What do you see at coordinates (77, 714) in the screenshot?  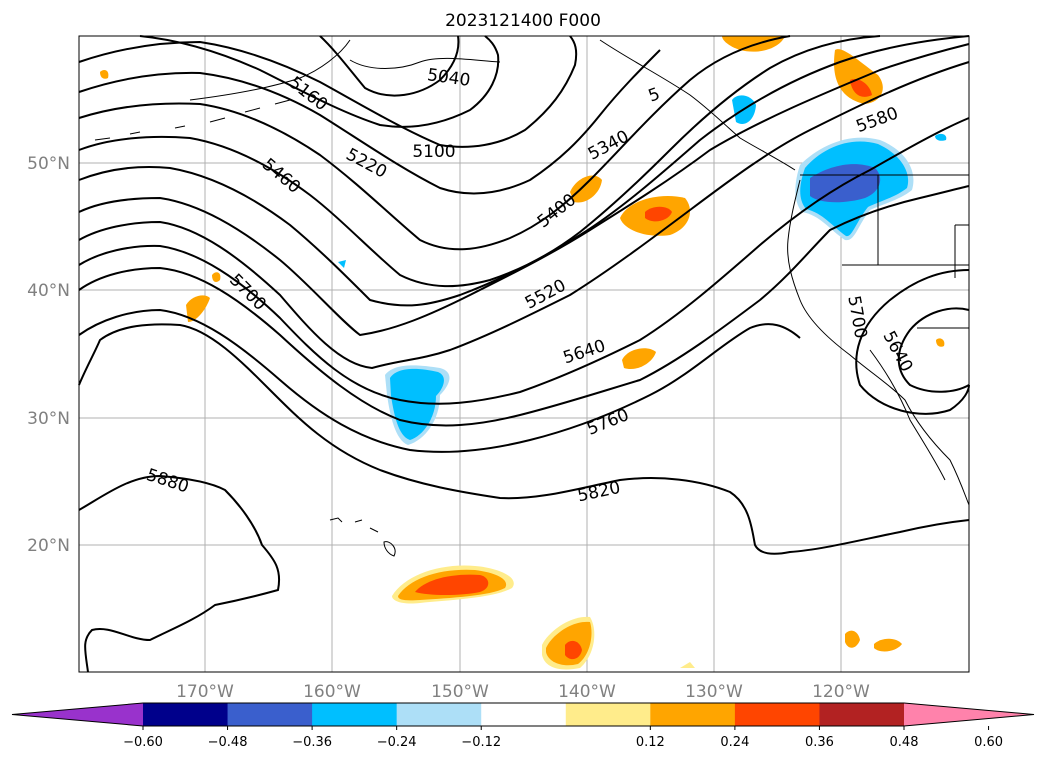 I see `colorbar-extend-low` at bounding box center [77, 714].